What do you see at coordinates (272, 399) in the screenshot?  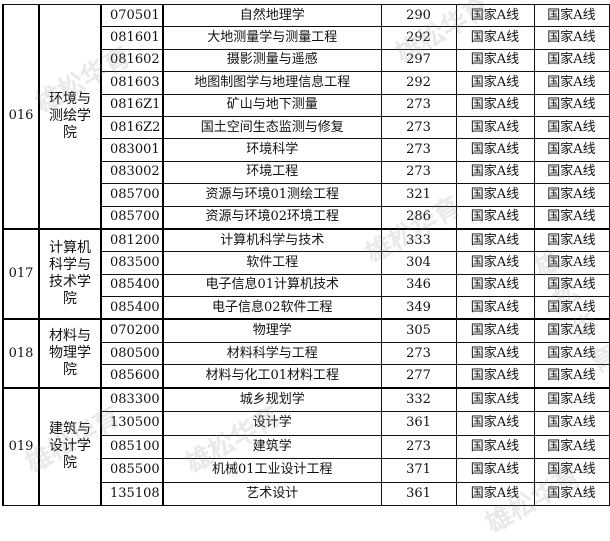 I see `major-name: 城乡规划学` at bounding box center [272, 399].